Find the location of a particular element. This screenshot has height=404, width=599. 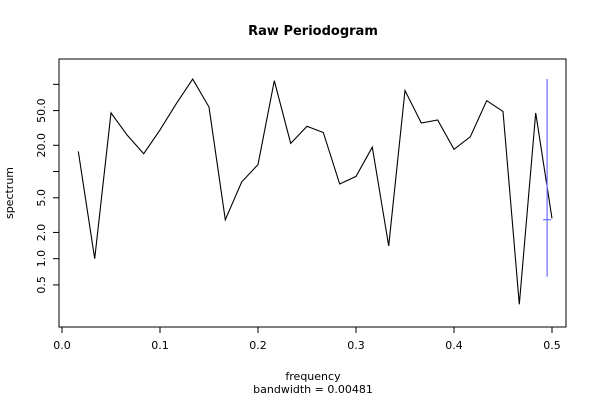

y-tick-label: 1.0 is located at coordinates (41, 259).